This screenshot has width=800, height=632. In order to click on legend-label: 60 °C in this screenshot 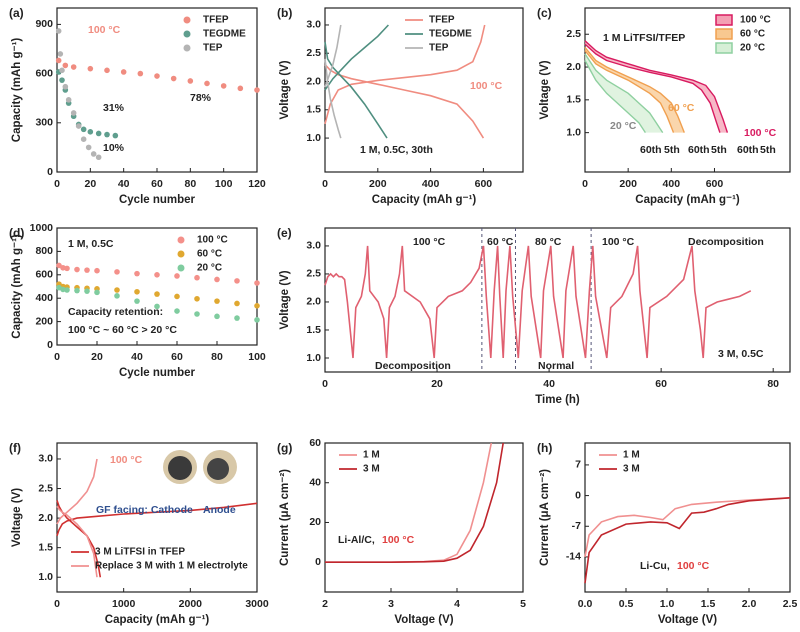, I will do `click(209, 254)`.